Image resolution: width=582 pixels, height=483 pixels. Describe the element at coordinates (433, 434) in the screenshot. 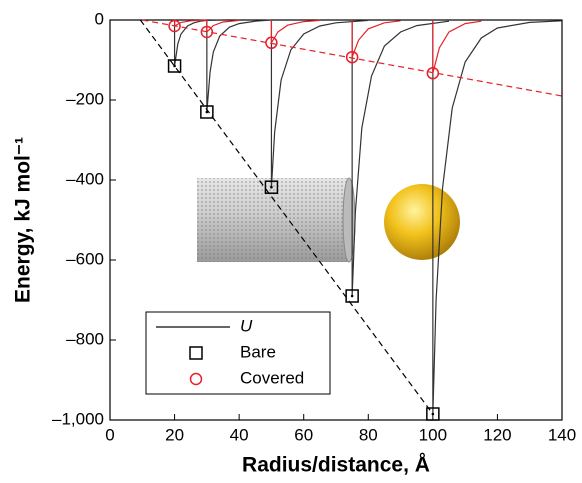

I see `x-tick-label: 100` at that location.